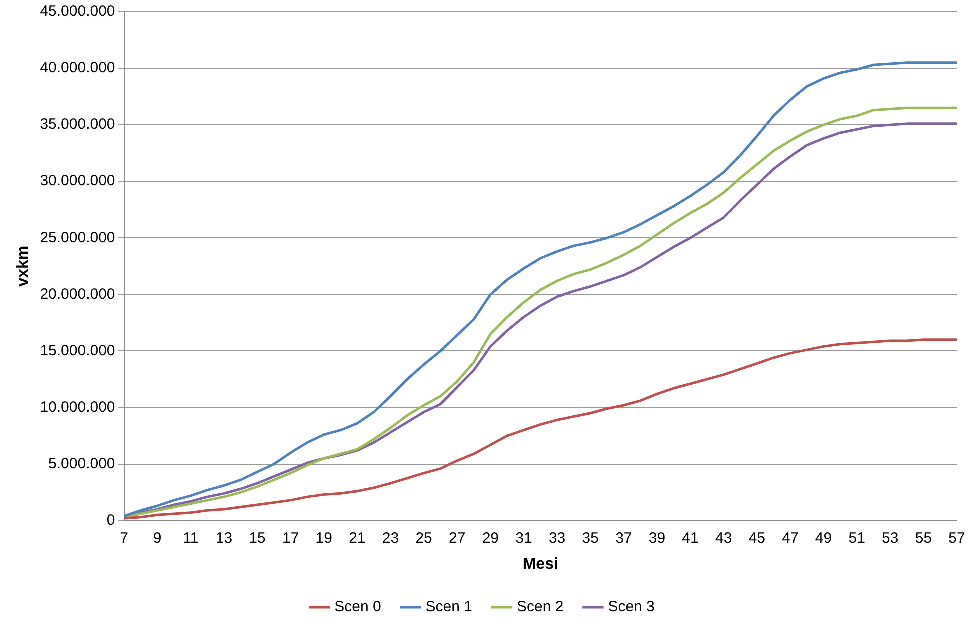 The height and width of the screenshot is (629, 973). I want to click on x-tick-label: 51, so click(857, 538).